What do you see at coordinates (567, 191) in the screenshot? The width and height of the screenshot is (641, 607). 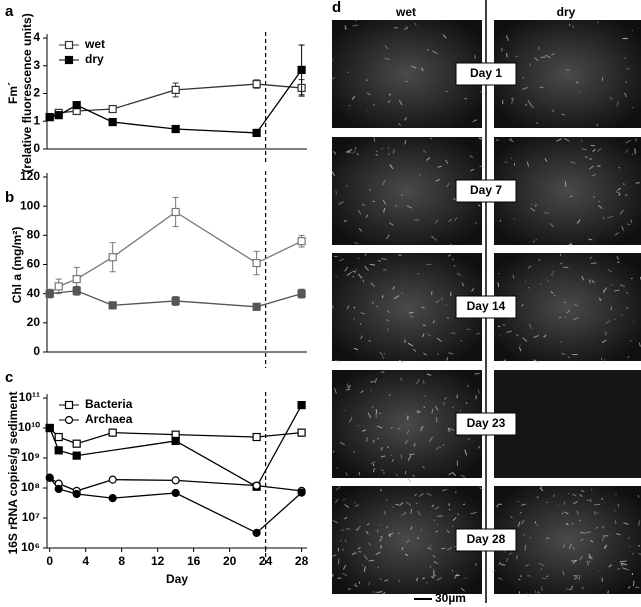 I see `micrograph` at bounding box center [567, 191].